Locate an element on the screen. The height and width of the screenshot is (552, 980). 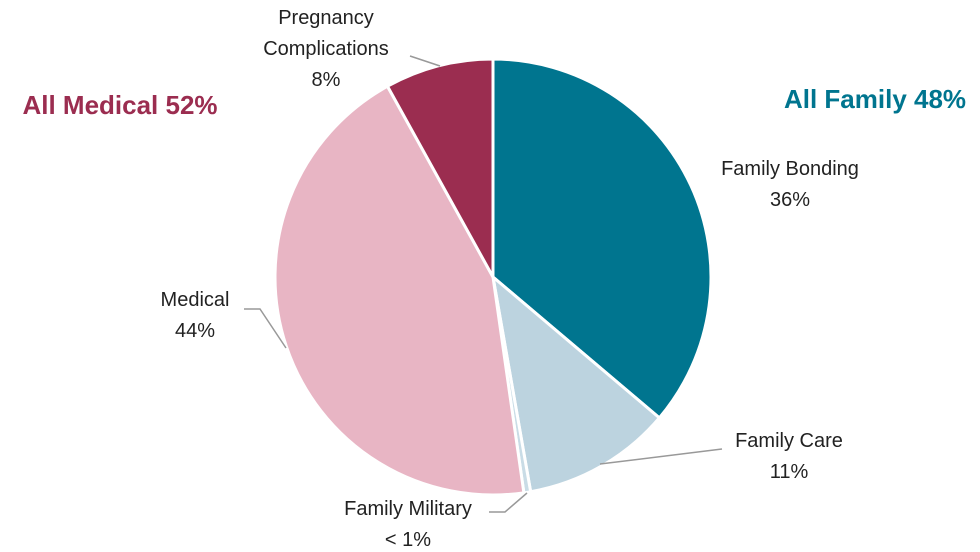
group-annotation: All Medical 52% is located at coordinates (119, 105).